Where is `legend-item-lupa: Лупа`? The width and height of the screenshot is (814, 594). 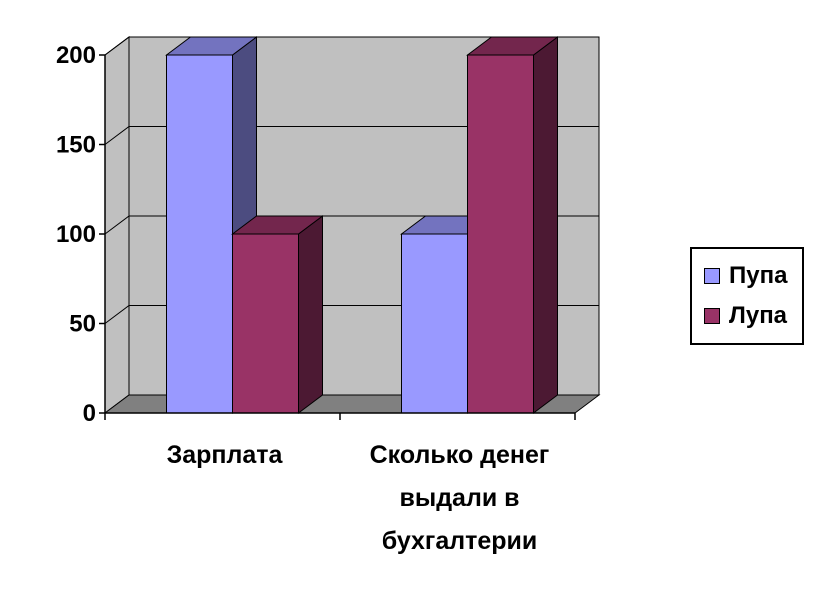 legend-item-lupa: Лупа is located at coordinates (745, 316).